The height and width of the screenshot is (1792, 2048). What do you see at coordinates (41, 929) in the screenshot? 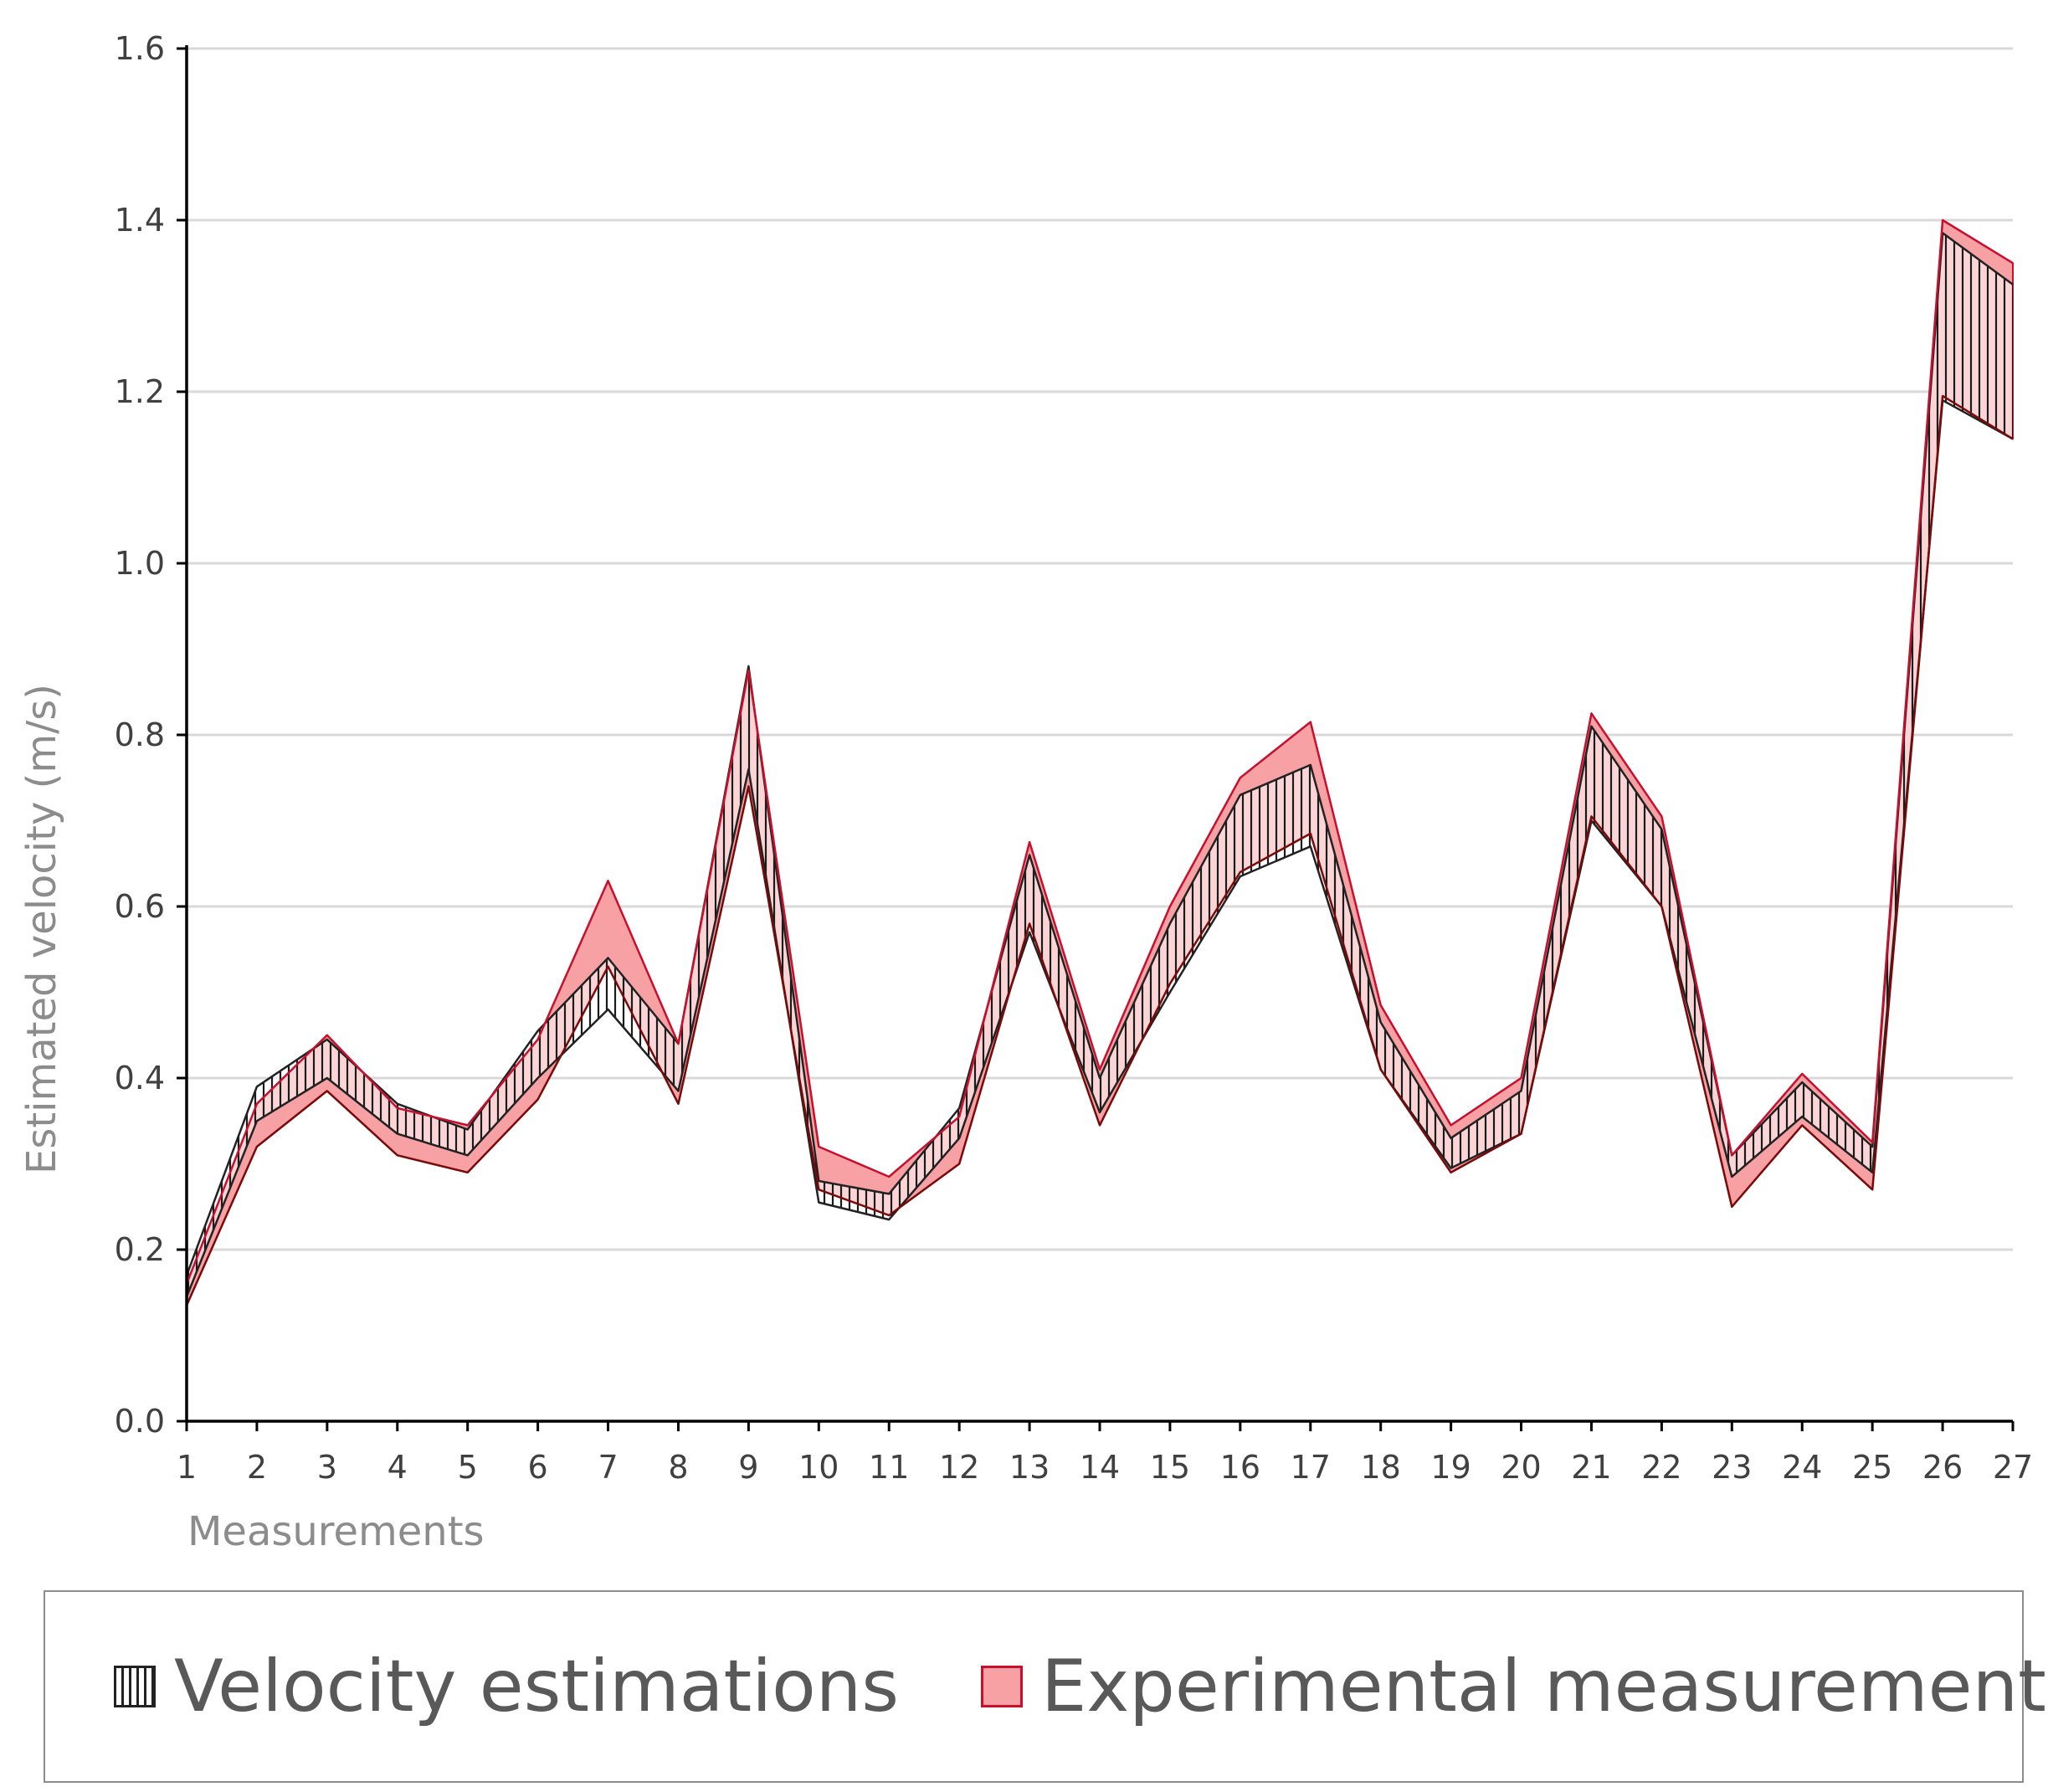
I see `y-axis-title: Estimated velocity (m/s)` at bounding box center [41, 929].